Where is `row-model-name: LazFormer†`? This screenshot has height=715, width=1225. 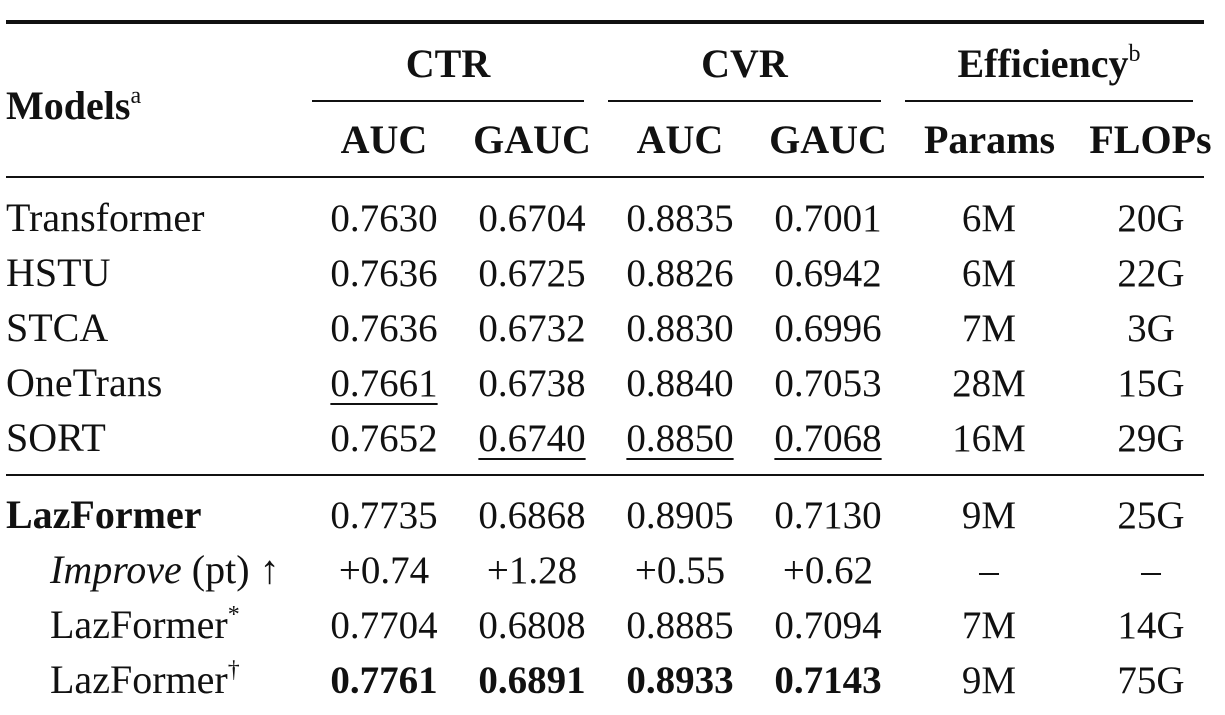
row-model-name: LazFormer† is located at coordinates (145, 679).